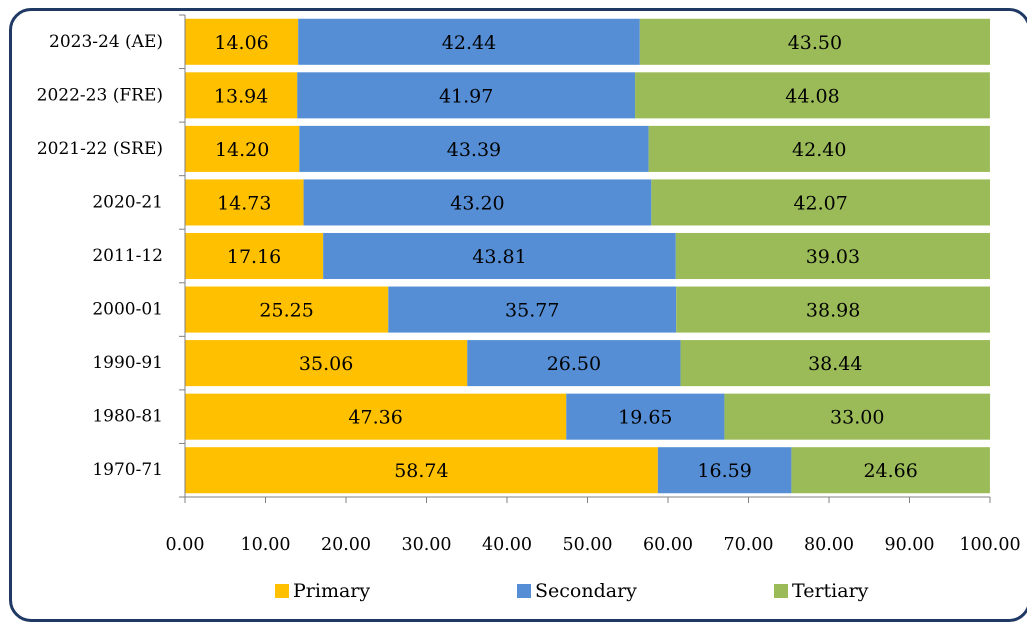  I want to click on data-label: 42.07, so click(820, 203).